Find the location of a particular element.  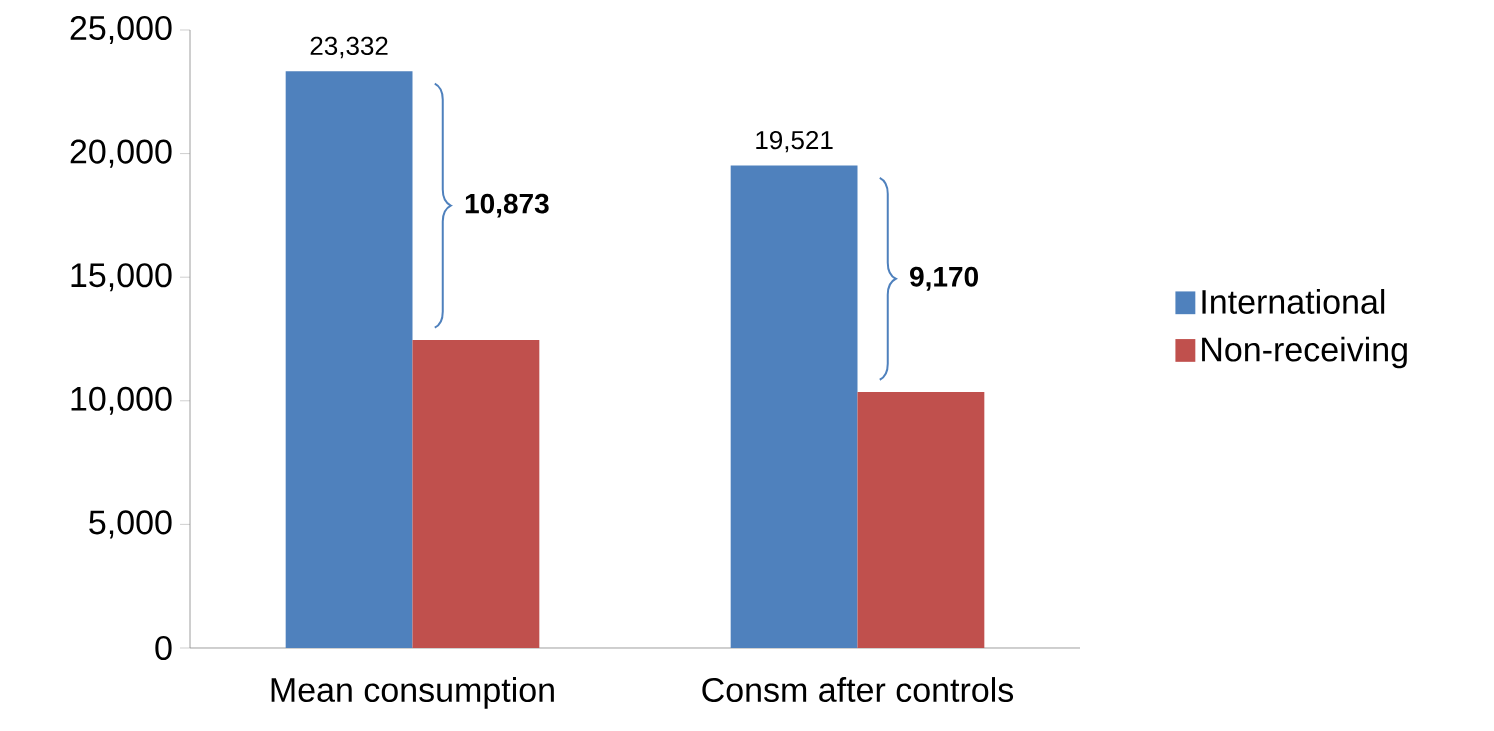

y-tick-label: 25,000 is located at coordinates (121, 30).